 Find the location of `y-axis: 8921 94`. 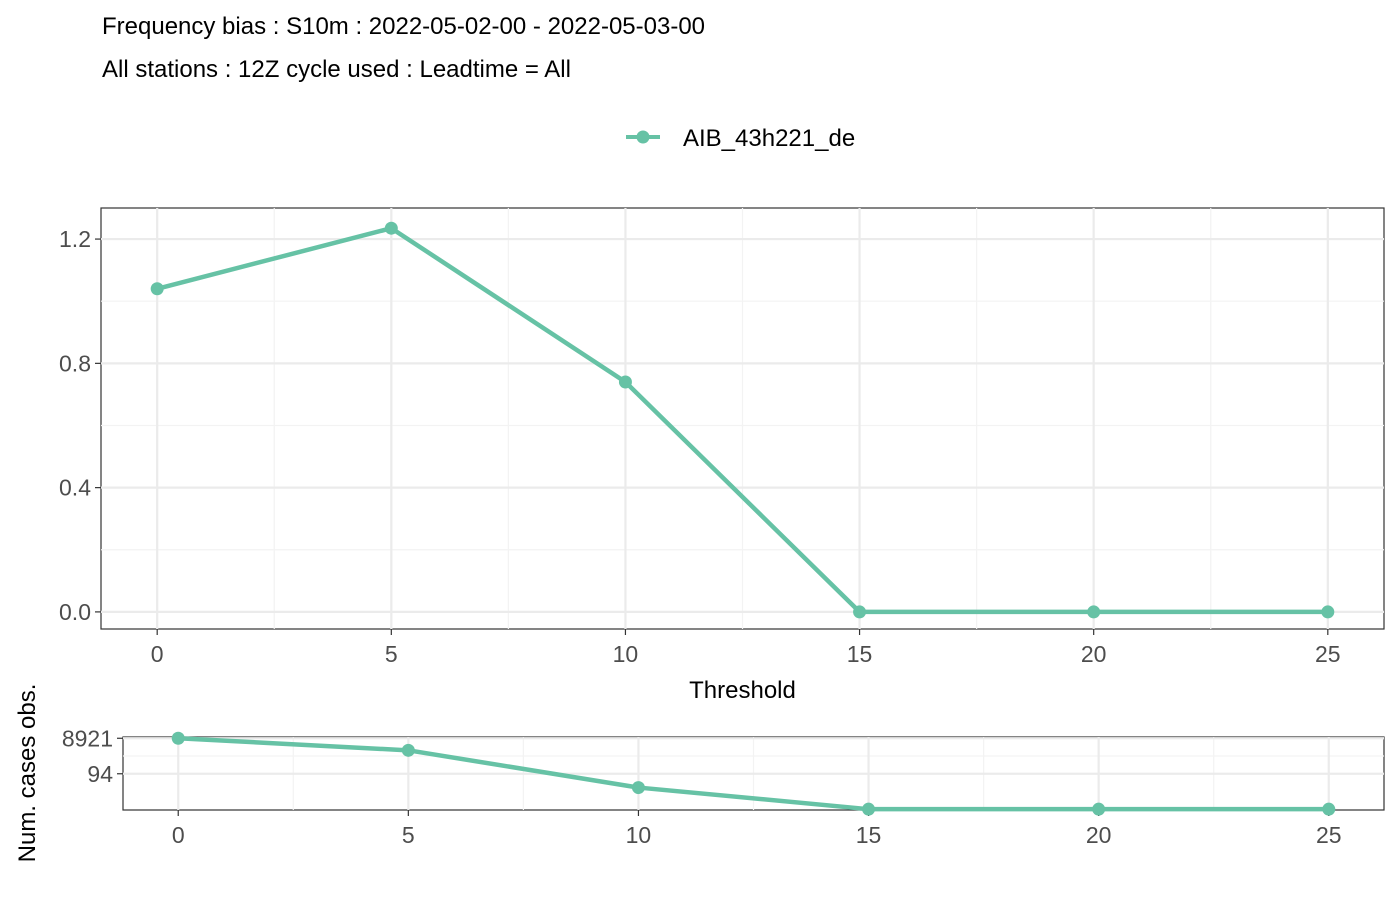

y-axis: 8921 94 is located at coordinates (92, 756).